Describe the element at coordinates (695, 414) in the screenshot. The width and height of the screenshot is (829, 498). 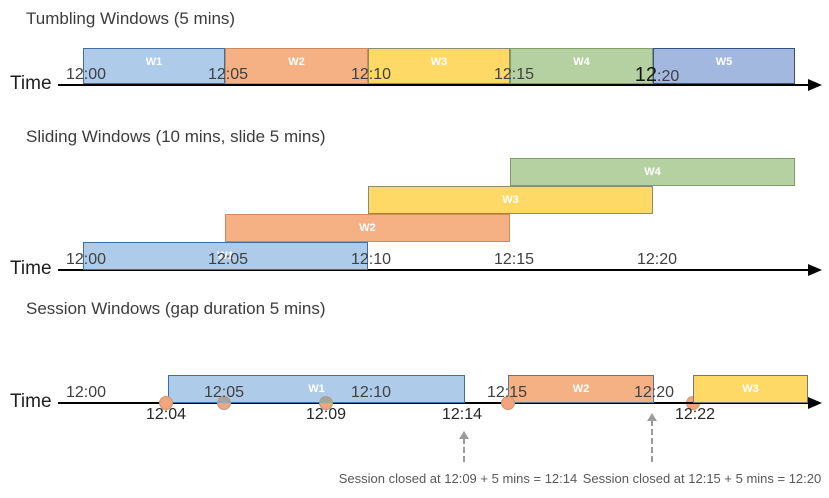
I see `event-time-label-12-22: 12:22` at that location.